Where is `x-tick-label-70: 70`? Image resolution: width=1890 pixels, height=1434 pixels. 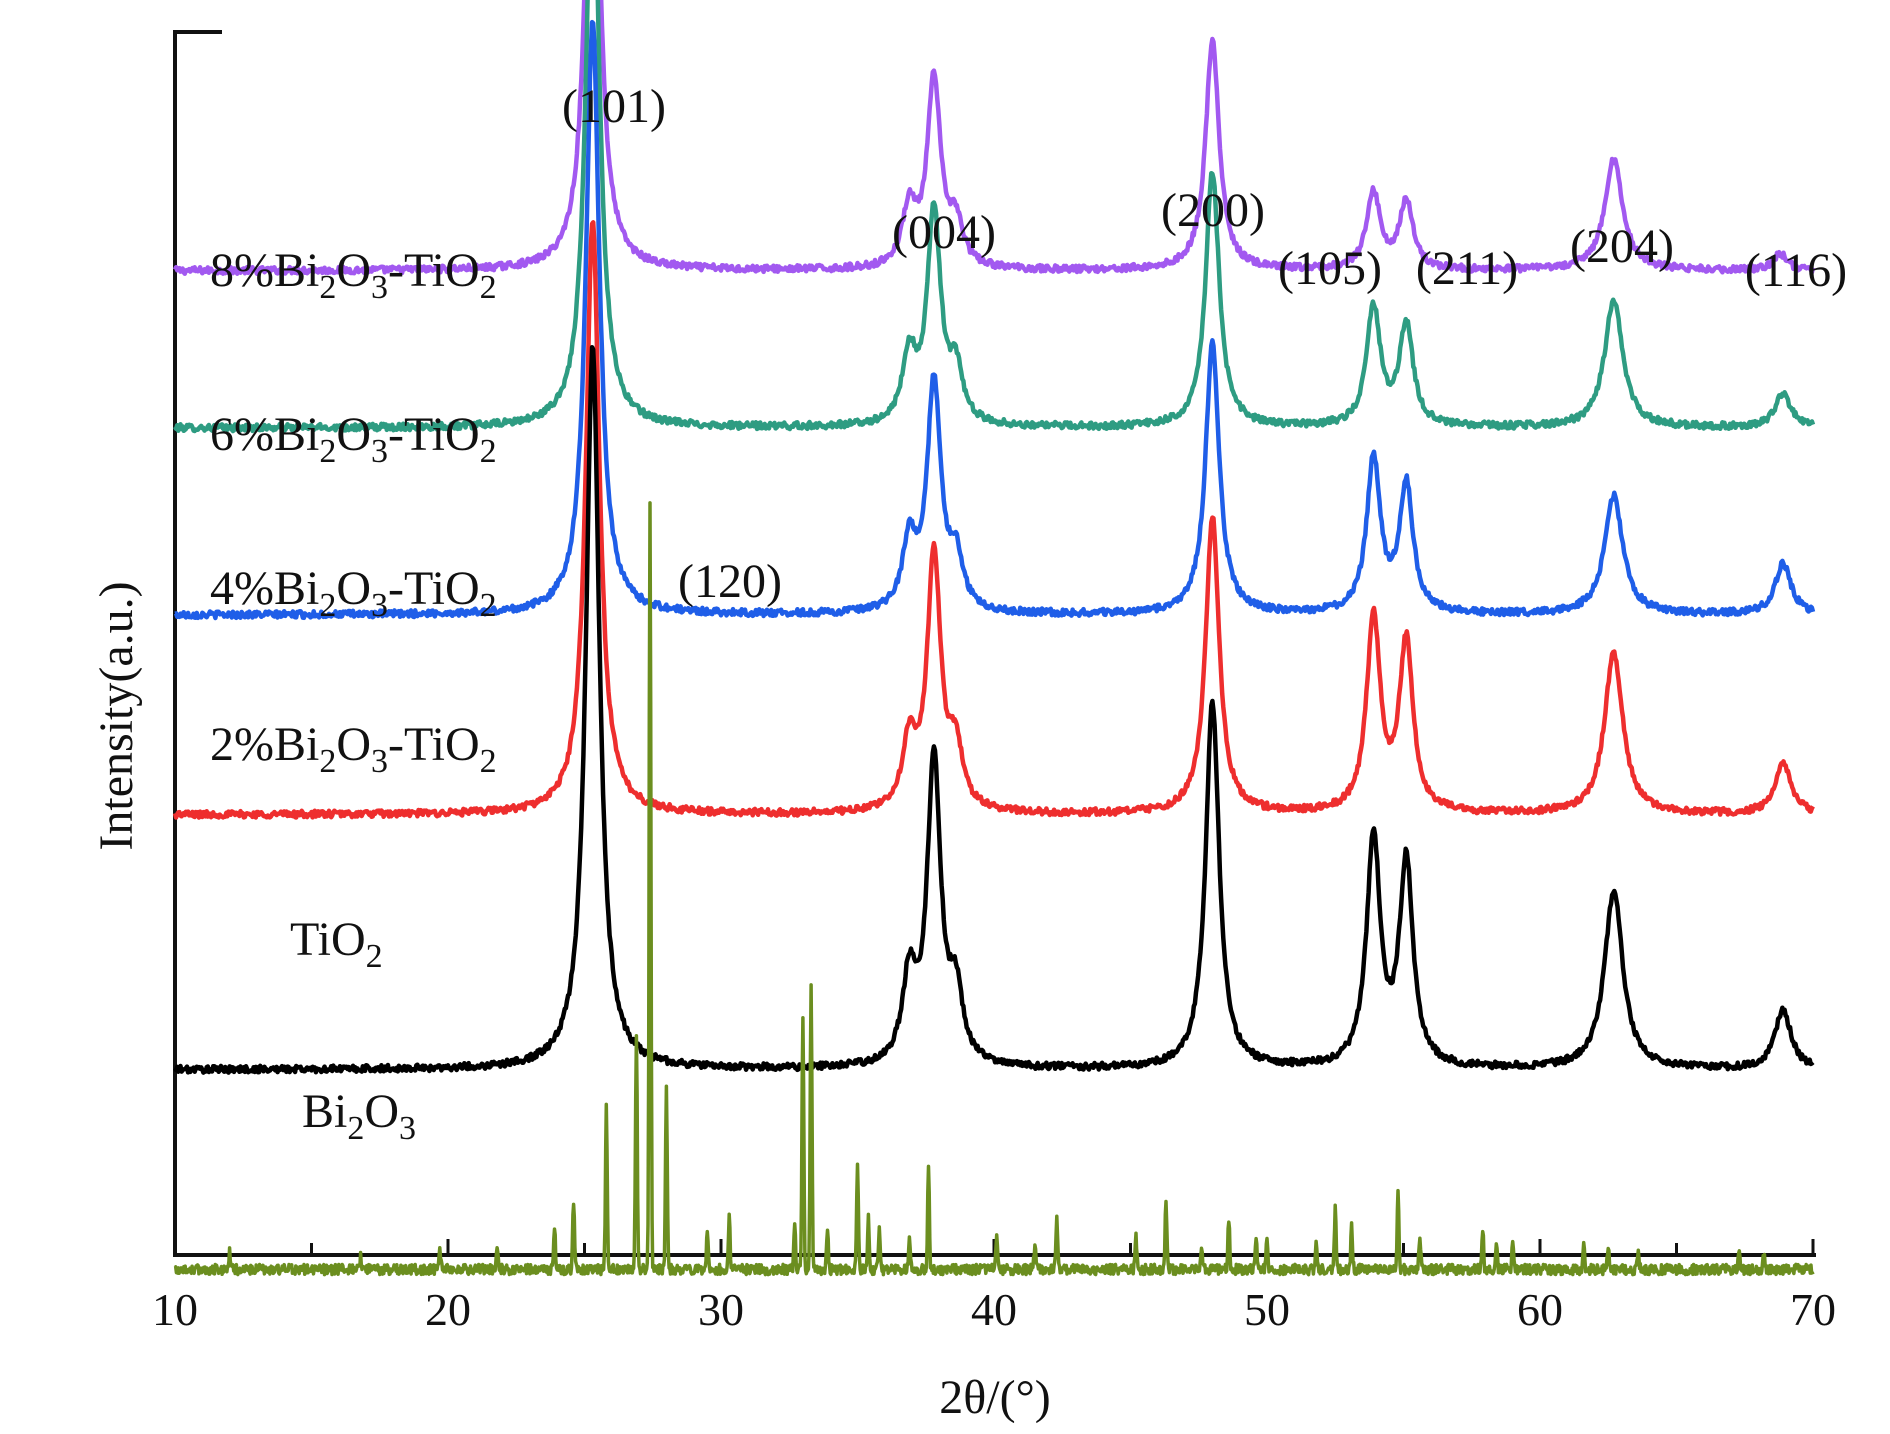
x-tick-label-70: 70 is located at coordinates (1813, 1309).